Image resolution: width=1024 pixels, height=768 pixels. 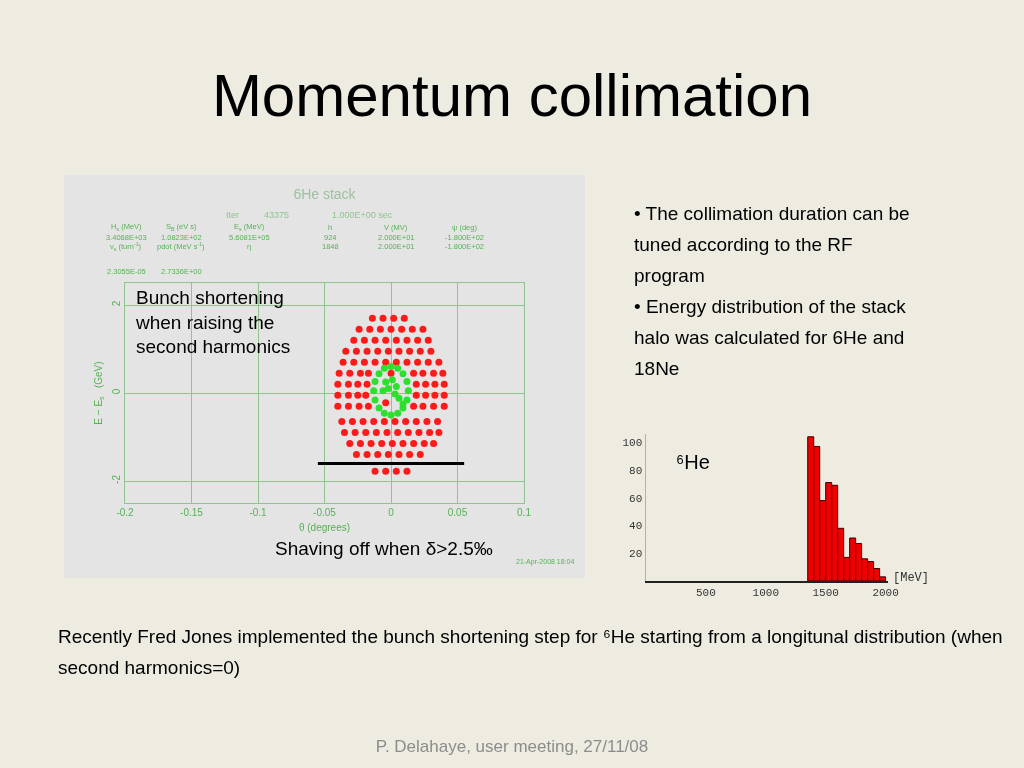 What do you see at coordinates (325, 512) in the screenshot?
I see `x-tick-label: -0.05` at bounding box center [325, 512].